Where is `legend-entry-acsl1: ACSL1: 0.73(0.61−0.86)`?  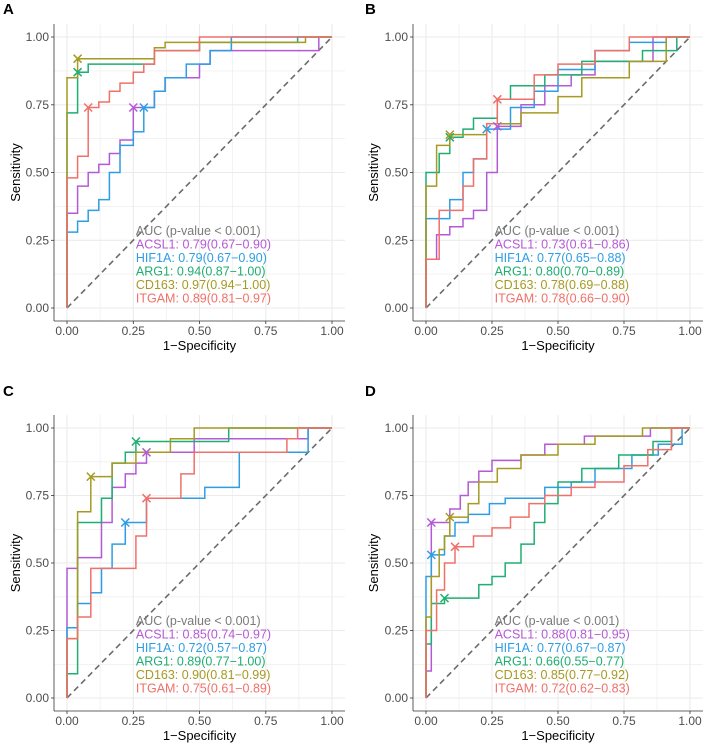 legend-entry-acsl1: ACSL1: 0.73(0.61−0.86) is located at coordinates (562, 244).